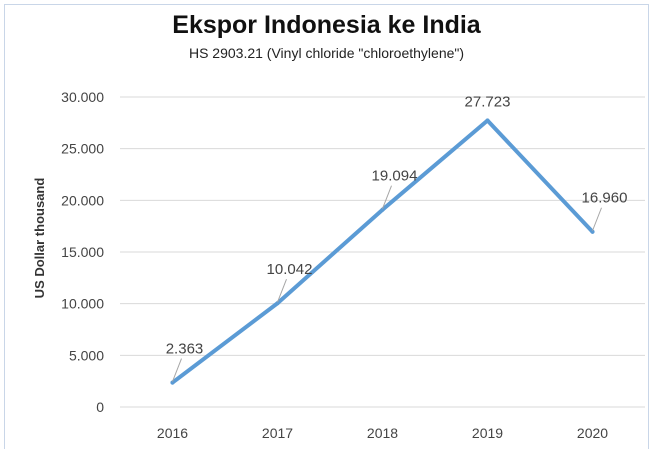 Image resolution: width=655 pixels, height=449 pixels. I want to click on x-tick-label: 2020, so click(592, 433).